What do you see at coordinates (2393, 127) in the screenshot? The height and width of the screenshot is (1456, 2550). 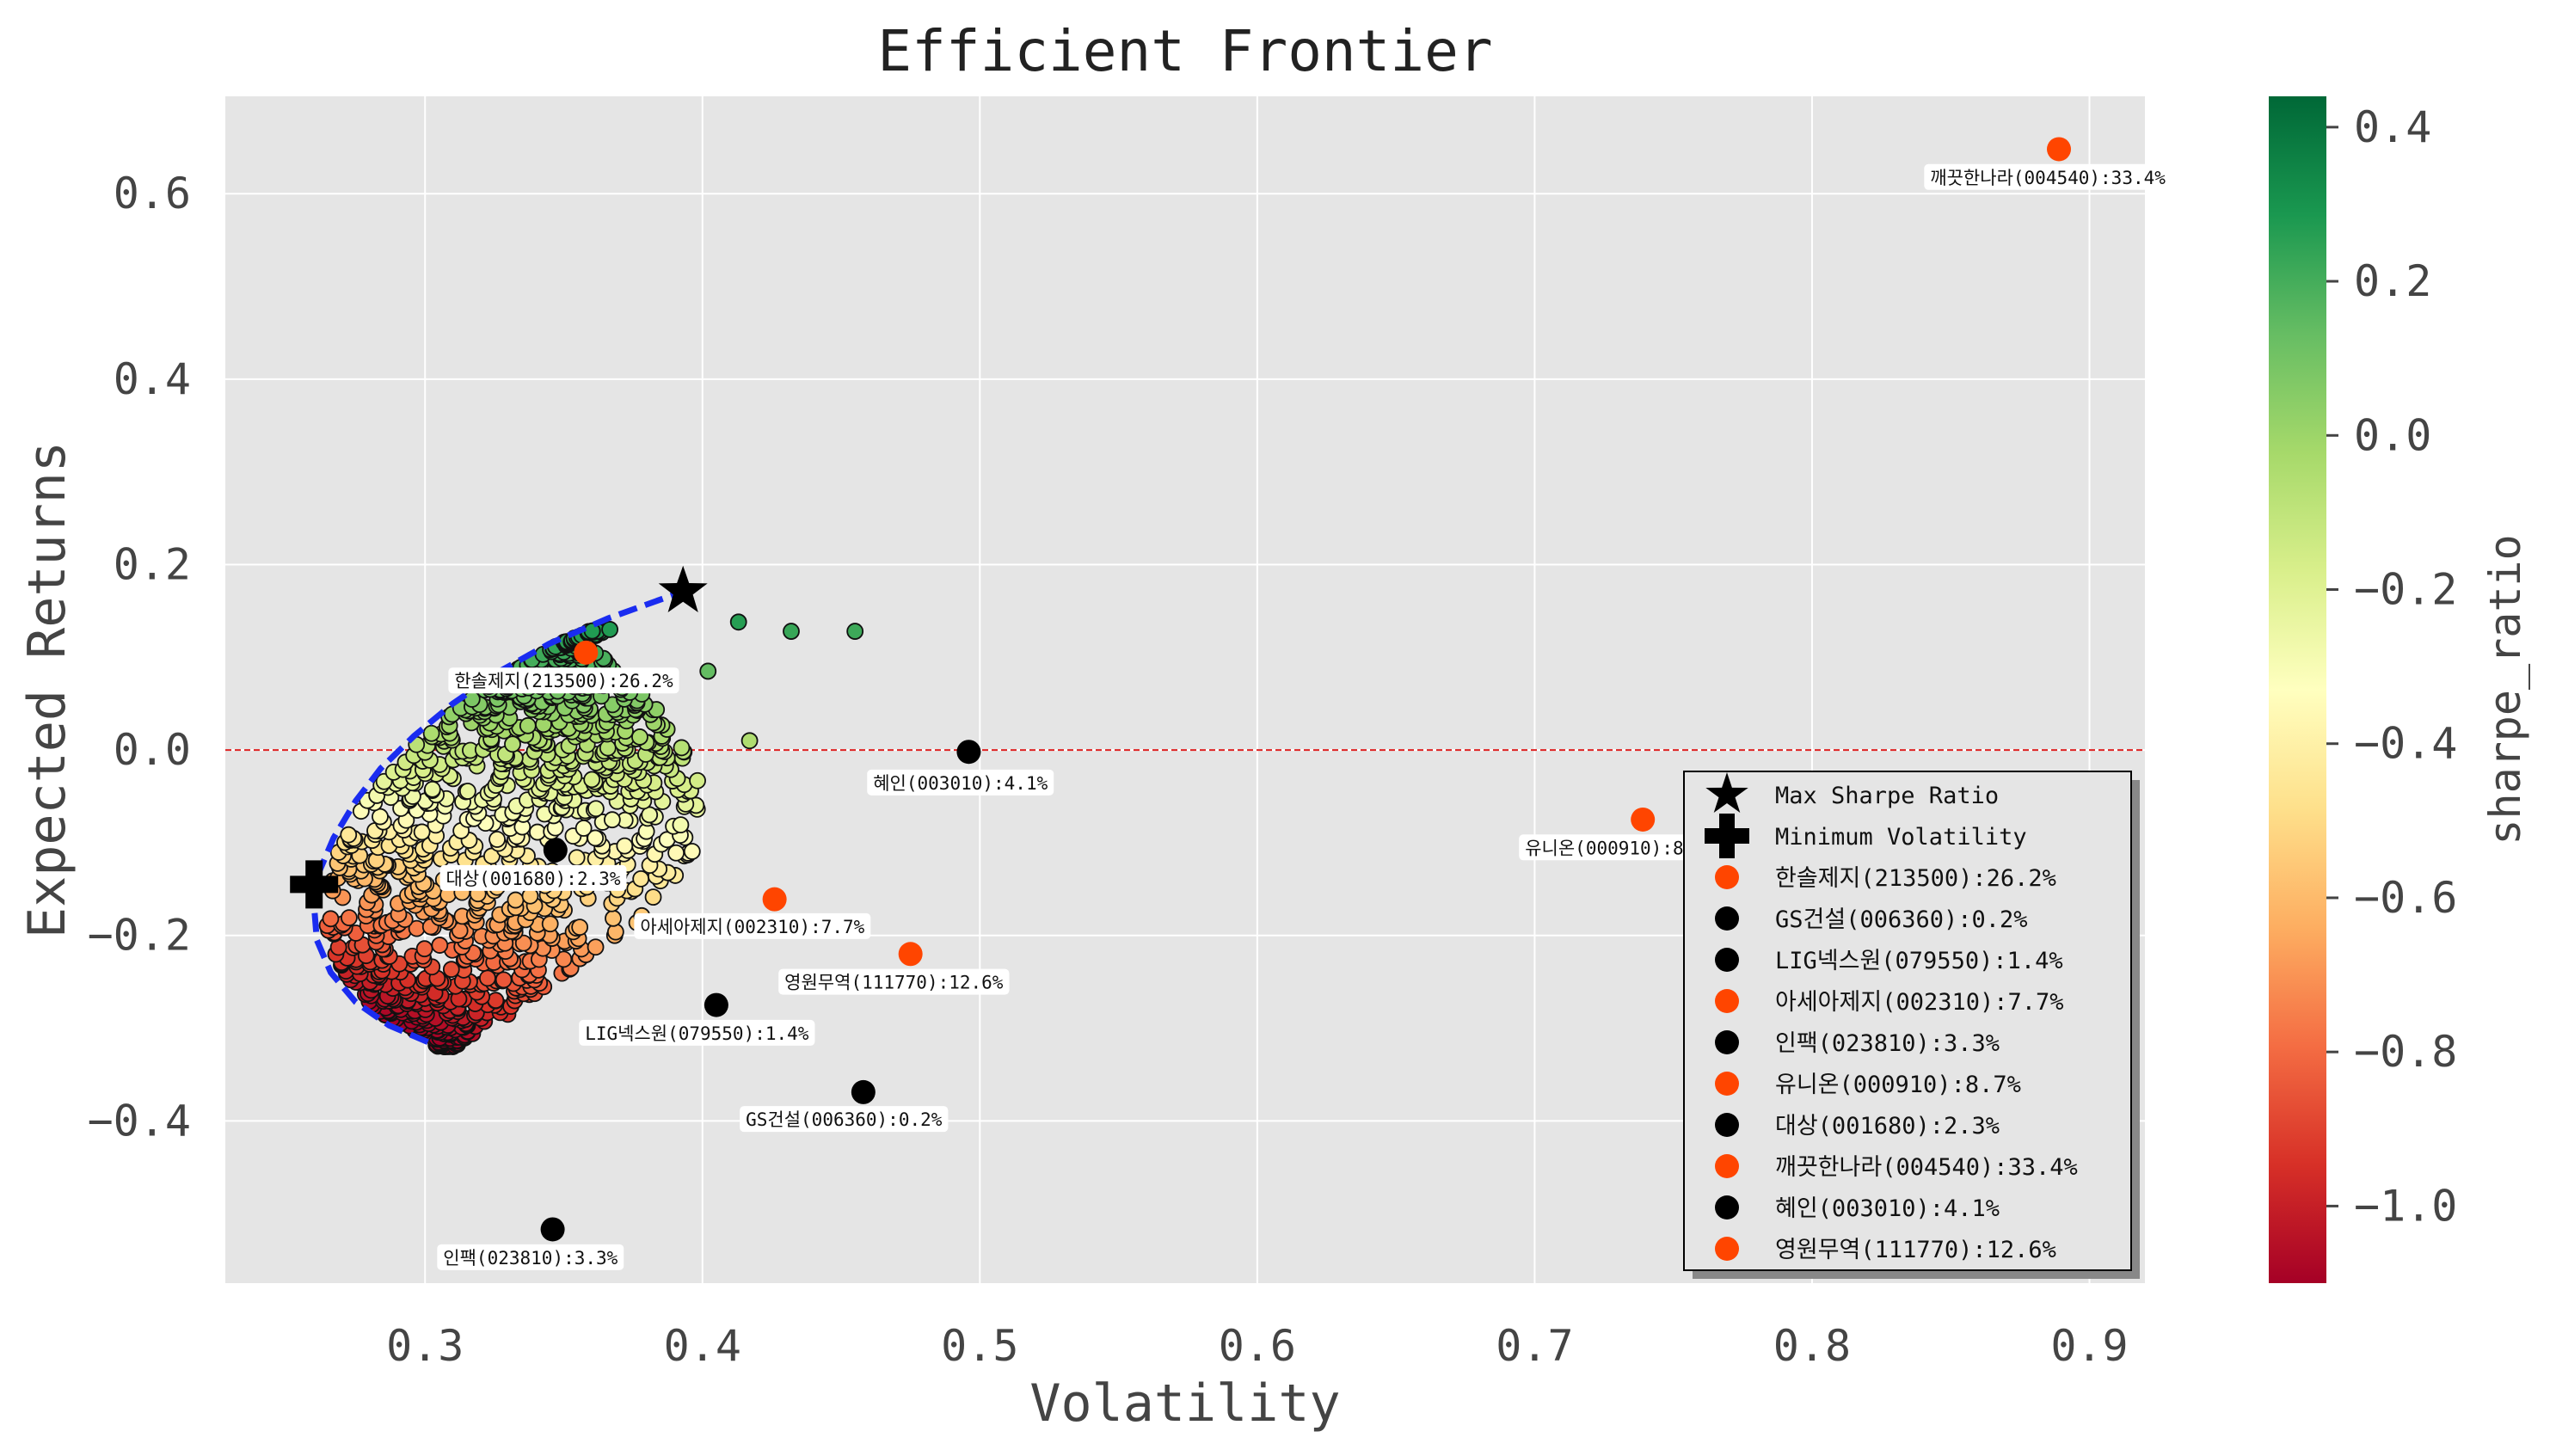 I see `colorbar-tick-label: 0.4` at bounding box center [2393, 127].